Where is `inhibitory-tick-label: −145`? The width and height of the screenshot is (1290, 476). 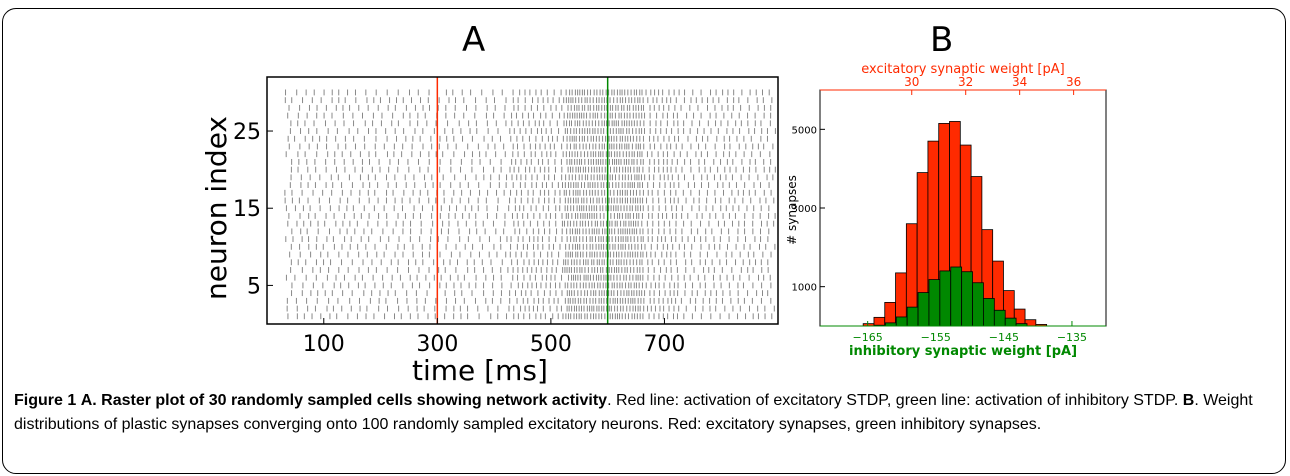 inhibitory-tick-label: −145 is located at coordinates (1004, 337).